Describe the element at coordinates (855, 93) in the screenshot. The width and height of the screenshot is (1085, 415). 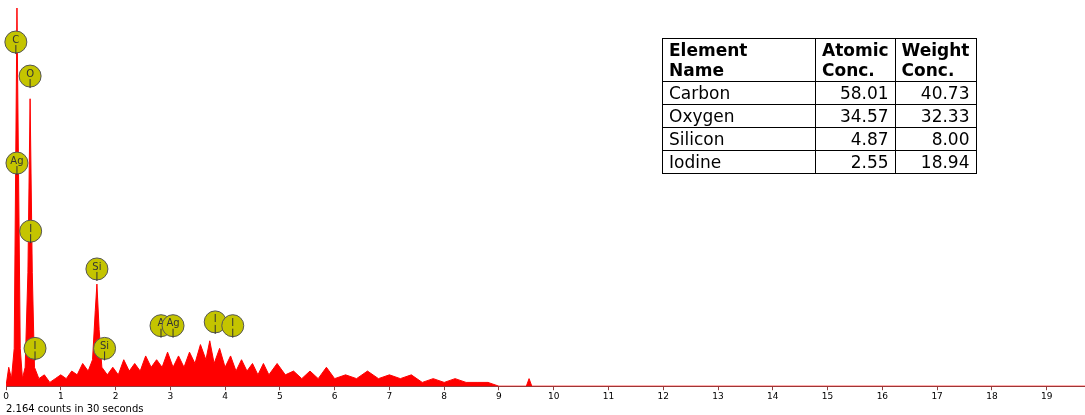
I see `data-label: 58.01` at that location.